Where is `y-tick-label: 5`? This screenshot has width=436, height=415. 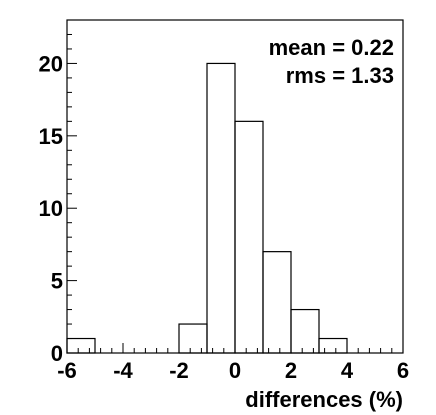
y-tick-label: 5 is located at coordinates (57, 281).